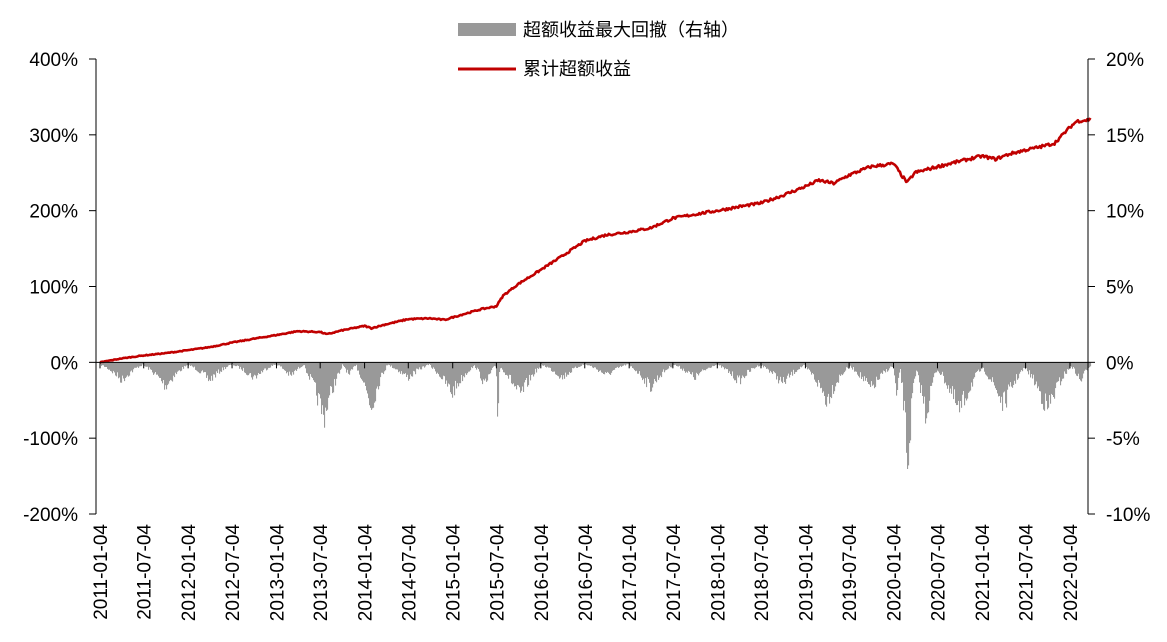  Describe the element at coordinates (850, 573) in the screenshot. I see `x-tick-label: 2019-07-04` at that location.